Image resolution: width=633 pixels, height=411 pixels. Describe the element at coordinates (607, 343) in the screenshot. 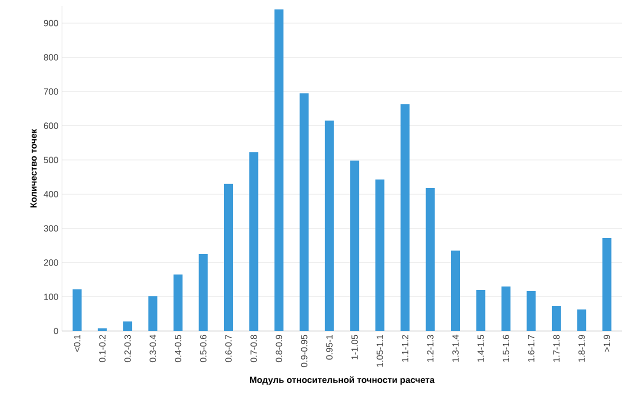

I see `x-tick-label: >1.9` at that location.